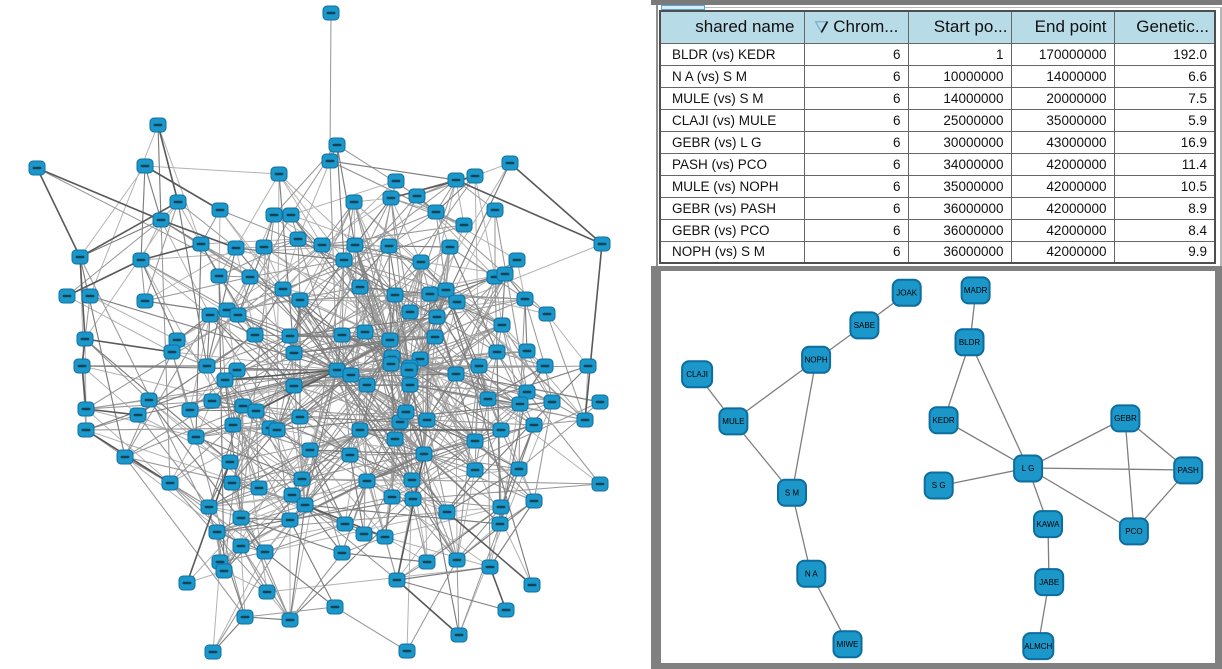 This screenshot has width=1222, height=669. What do you see at coordinates (848, 644) in the screenshot?
I see `svg-text: MIWE` at bounding box center [848, 644].